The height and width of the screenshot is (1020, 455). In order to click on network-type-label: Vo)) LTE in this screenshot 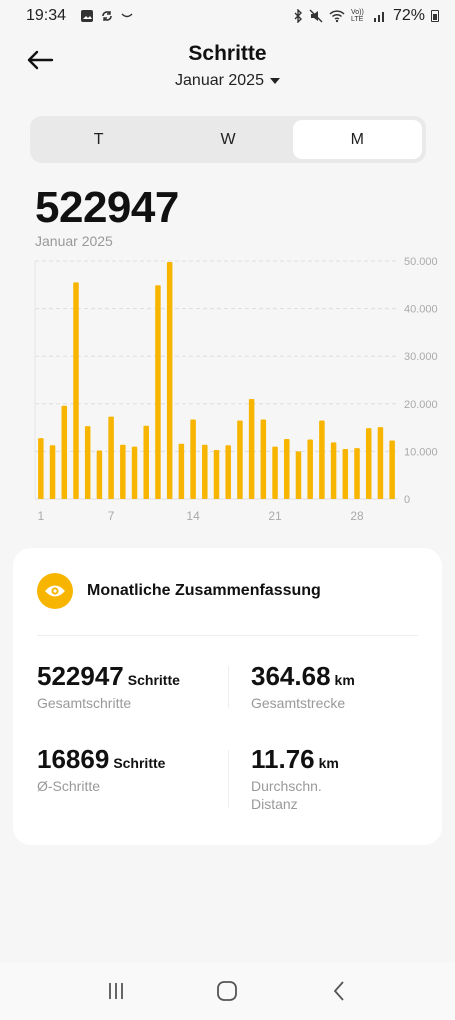, I will do `click(357, 16)`.